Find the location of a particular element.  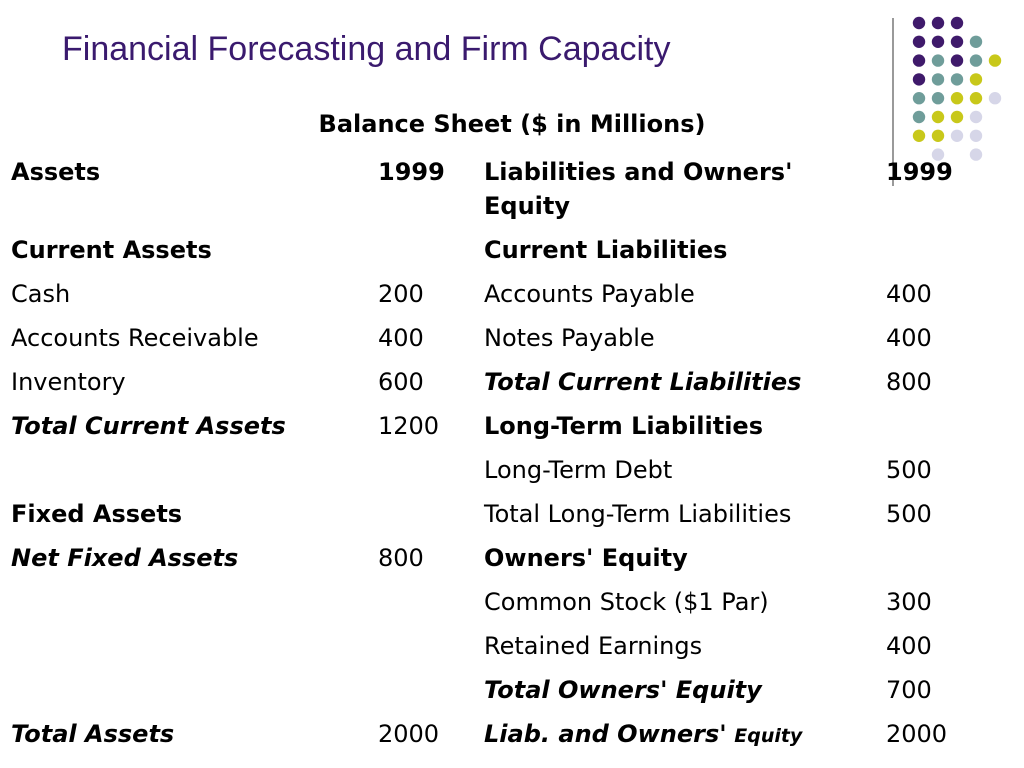

table-row: Net Fixed Assets 800 Owners' Equity is located at coordinates (498, 558).